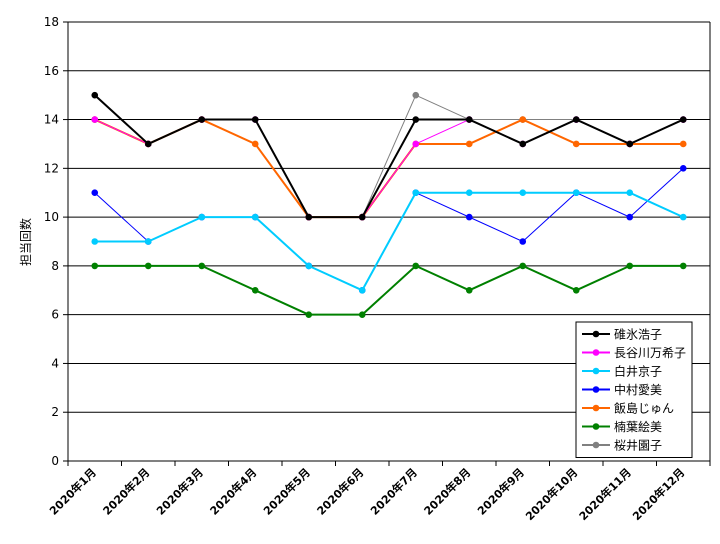 The height and width of the screenshot is (544, 720). Describe the element at coordinates (51, 168) in the screenshot. I see `y-tick-label: 12` at that location.